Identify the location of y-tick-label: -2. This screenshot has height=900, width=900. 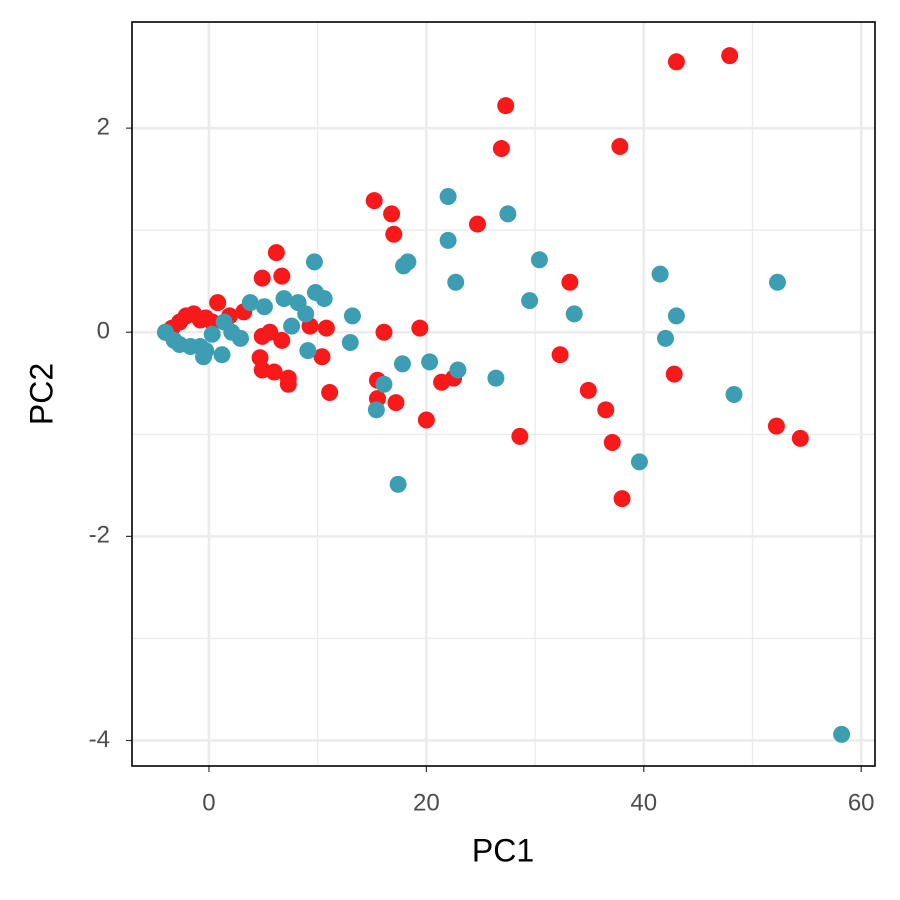
(99, 535).